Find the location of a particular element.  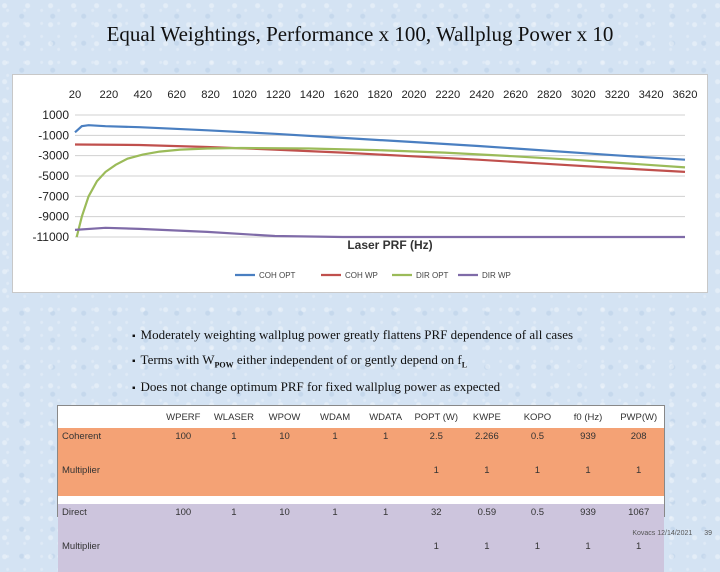

row-label: Multiplier is located at coordinates (108, 479).